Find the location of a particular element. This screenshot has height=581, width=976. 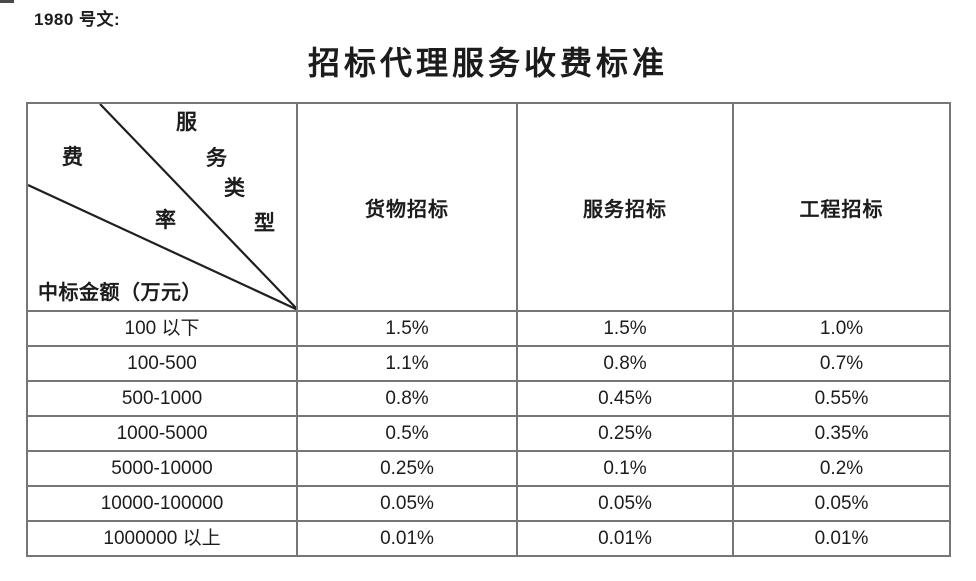

row-amount-range: 1000-5000 is located at coordinates (162, 433).